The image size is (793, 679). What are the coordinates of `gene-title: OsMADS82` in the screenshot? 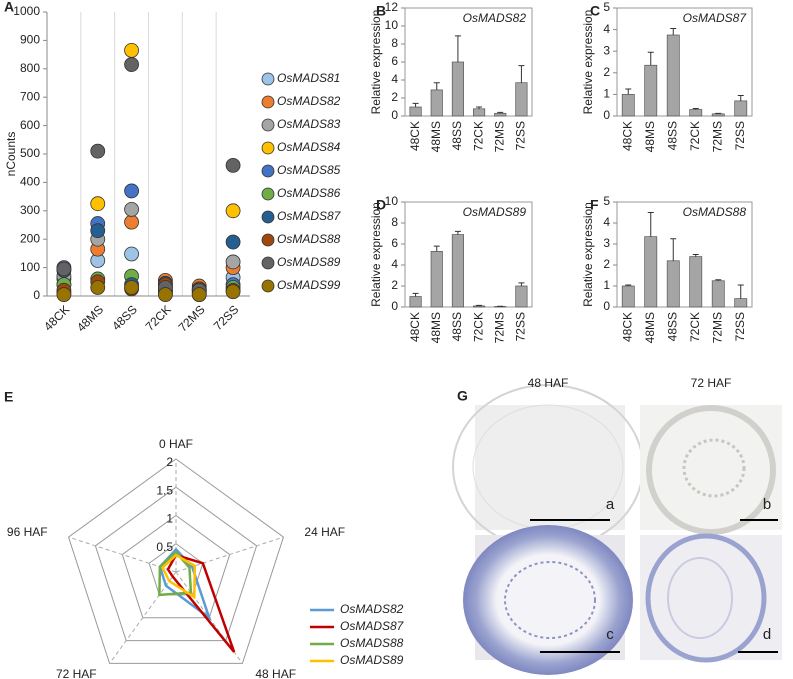 It's located at (495, 18).